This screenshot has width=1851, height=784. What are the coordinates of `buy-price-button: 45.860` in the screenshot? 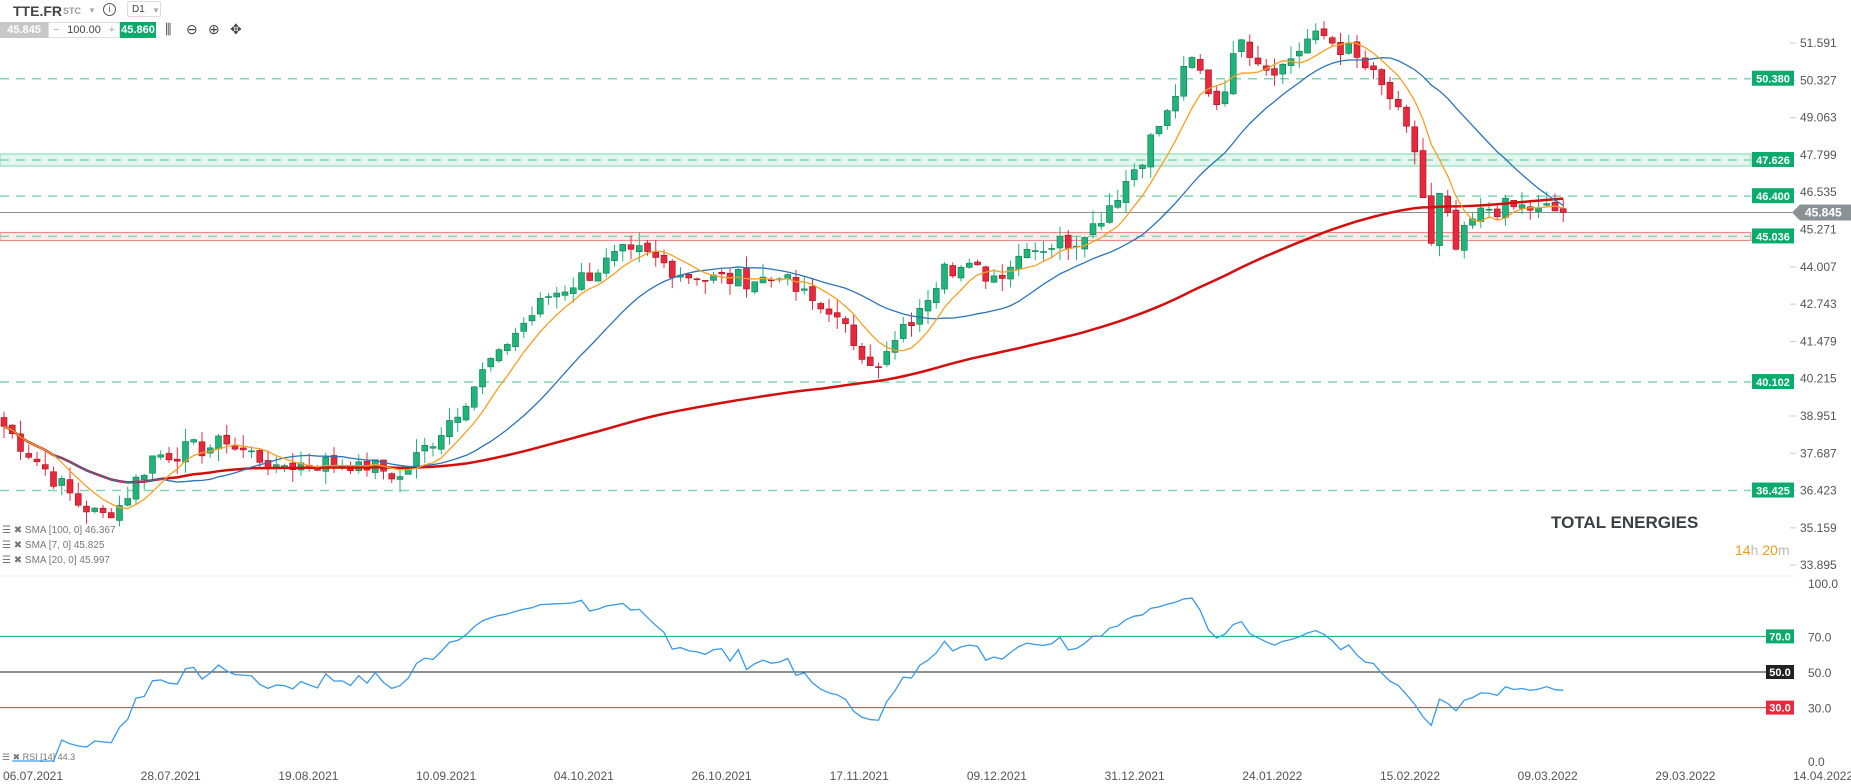 It's located at (138, 30).